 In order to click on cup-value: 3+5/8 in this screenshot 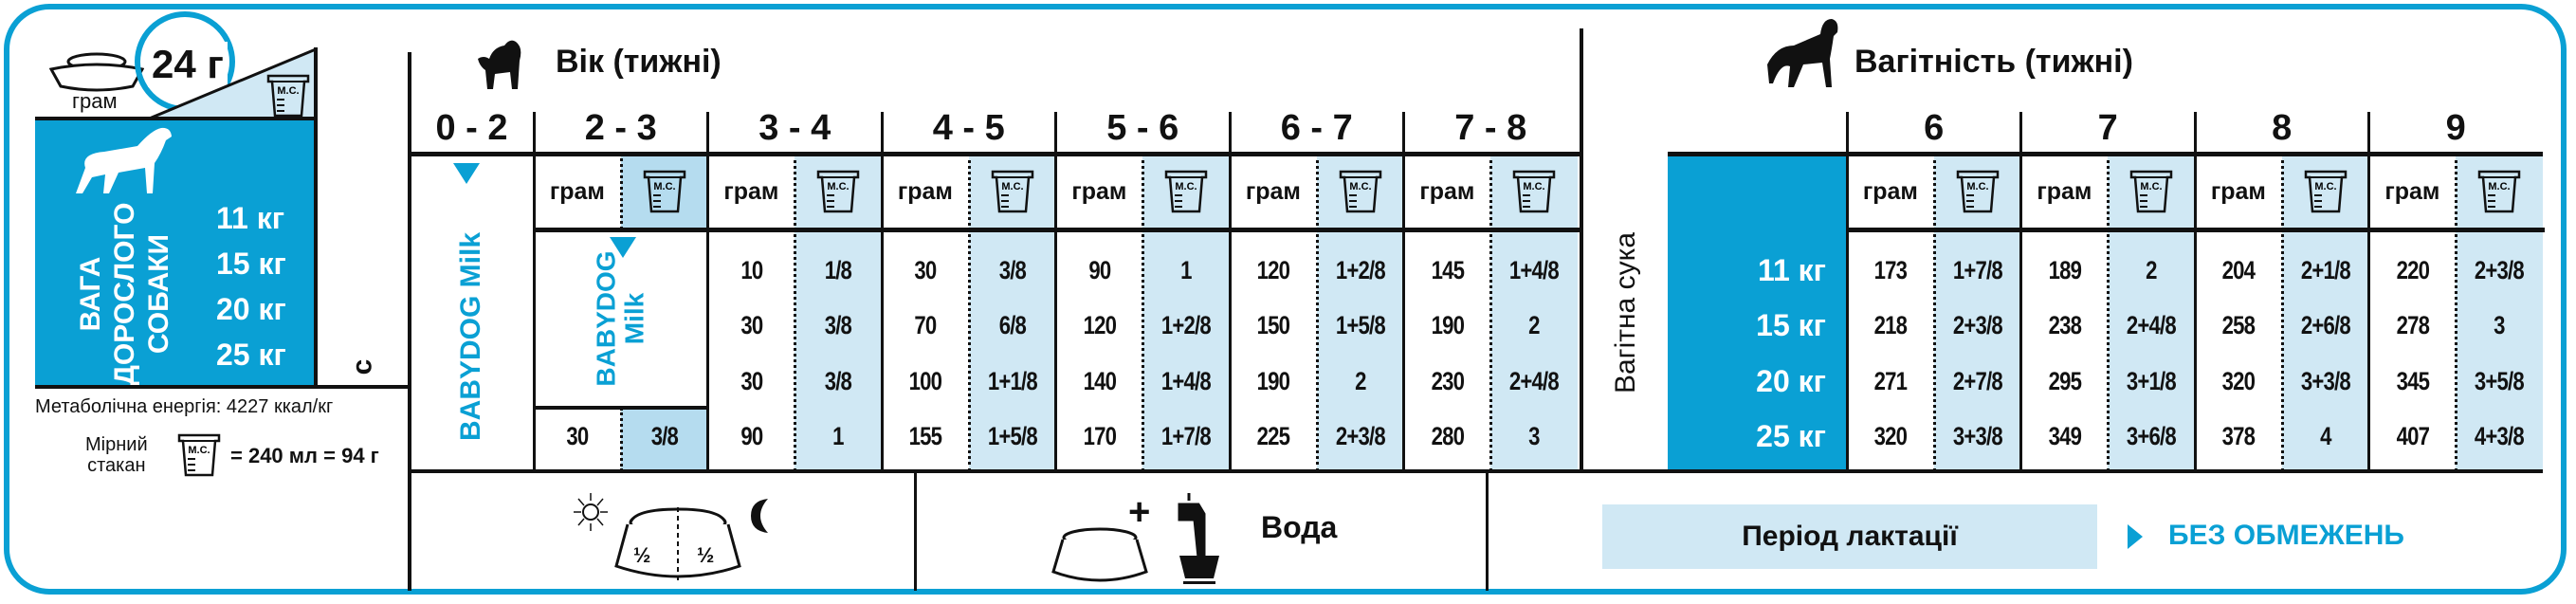, I will do `click(2500, 380)`.